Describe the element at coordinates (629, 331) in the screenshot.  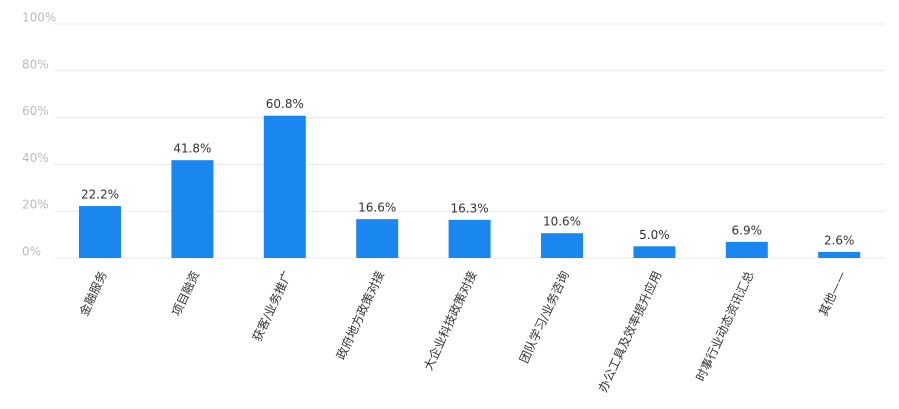
I see `x-tick-label: 办公工具及效率提升应用` at that location.